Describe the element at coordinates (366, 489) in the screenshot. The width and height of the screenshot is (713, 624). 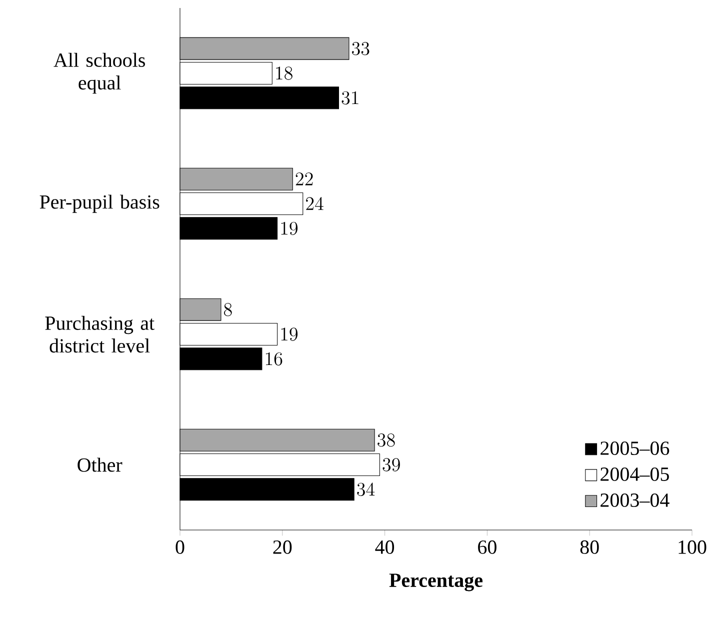
I see `data-label: 34` at that location.